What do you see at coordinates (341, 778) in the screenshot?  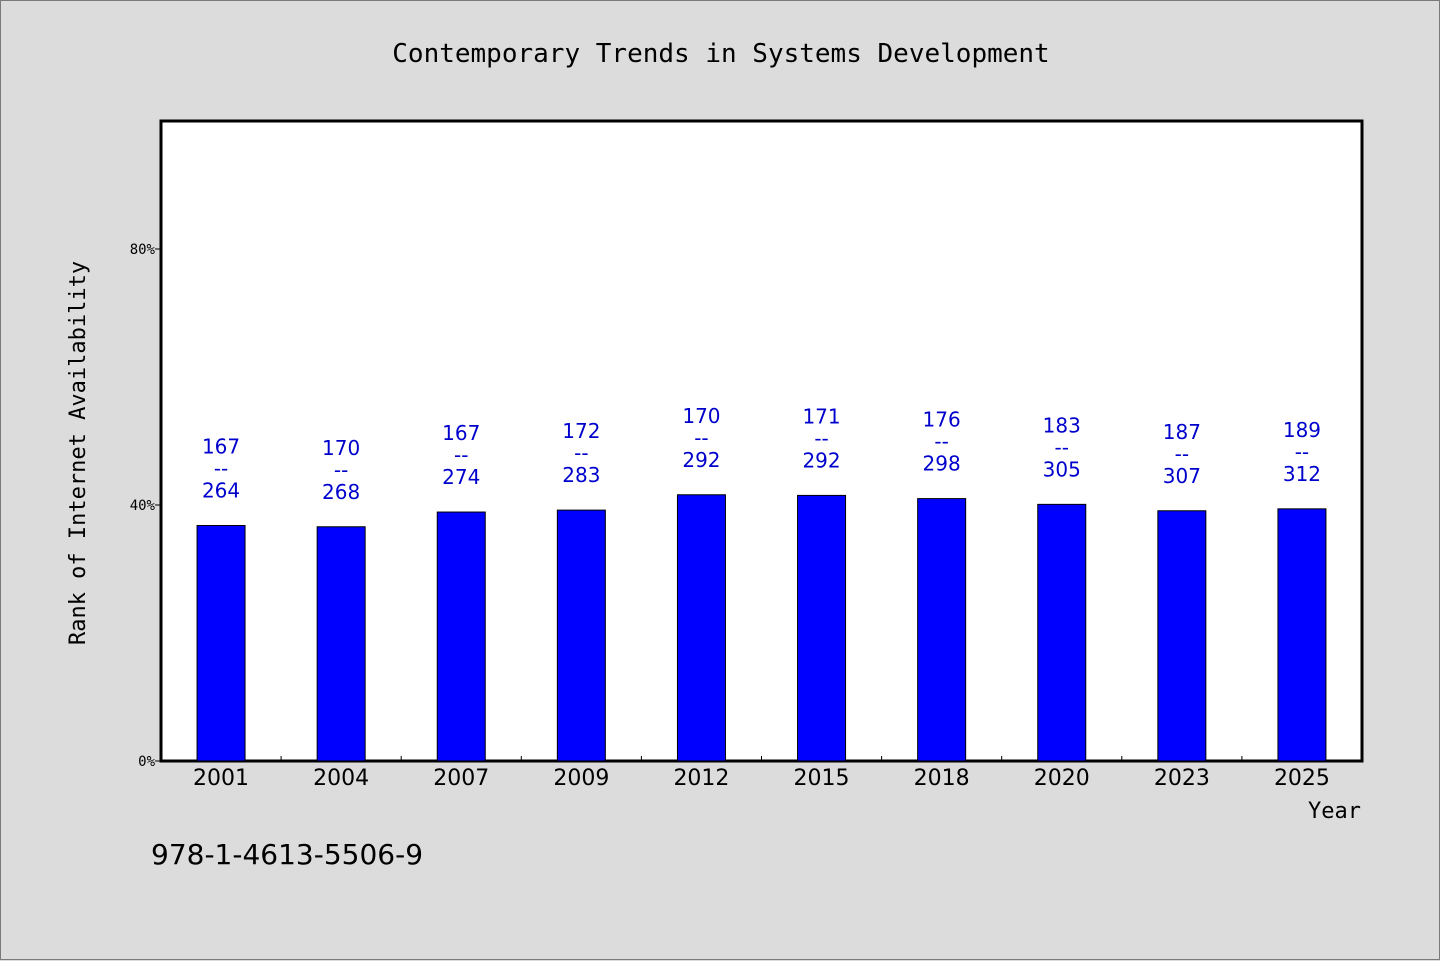 I see `x-tick-label-2004: 2004` at bounding box center [341, 778].